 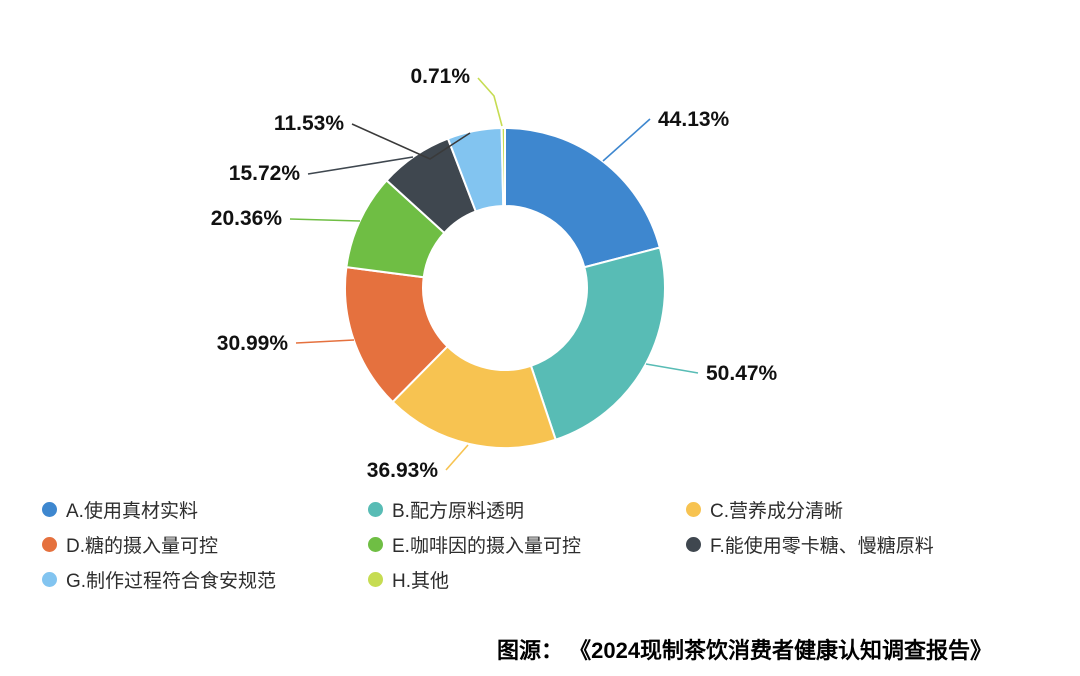 I want to click on source-caption: 图源： 《2024现制茶饮消费者健康认知调查报告》, so click(x=745, y=650).